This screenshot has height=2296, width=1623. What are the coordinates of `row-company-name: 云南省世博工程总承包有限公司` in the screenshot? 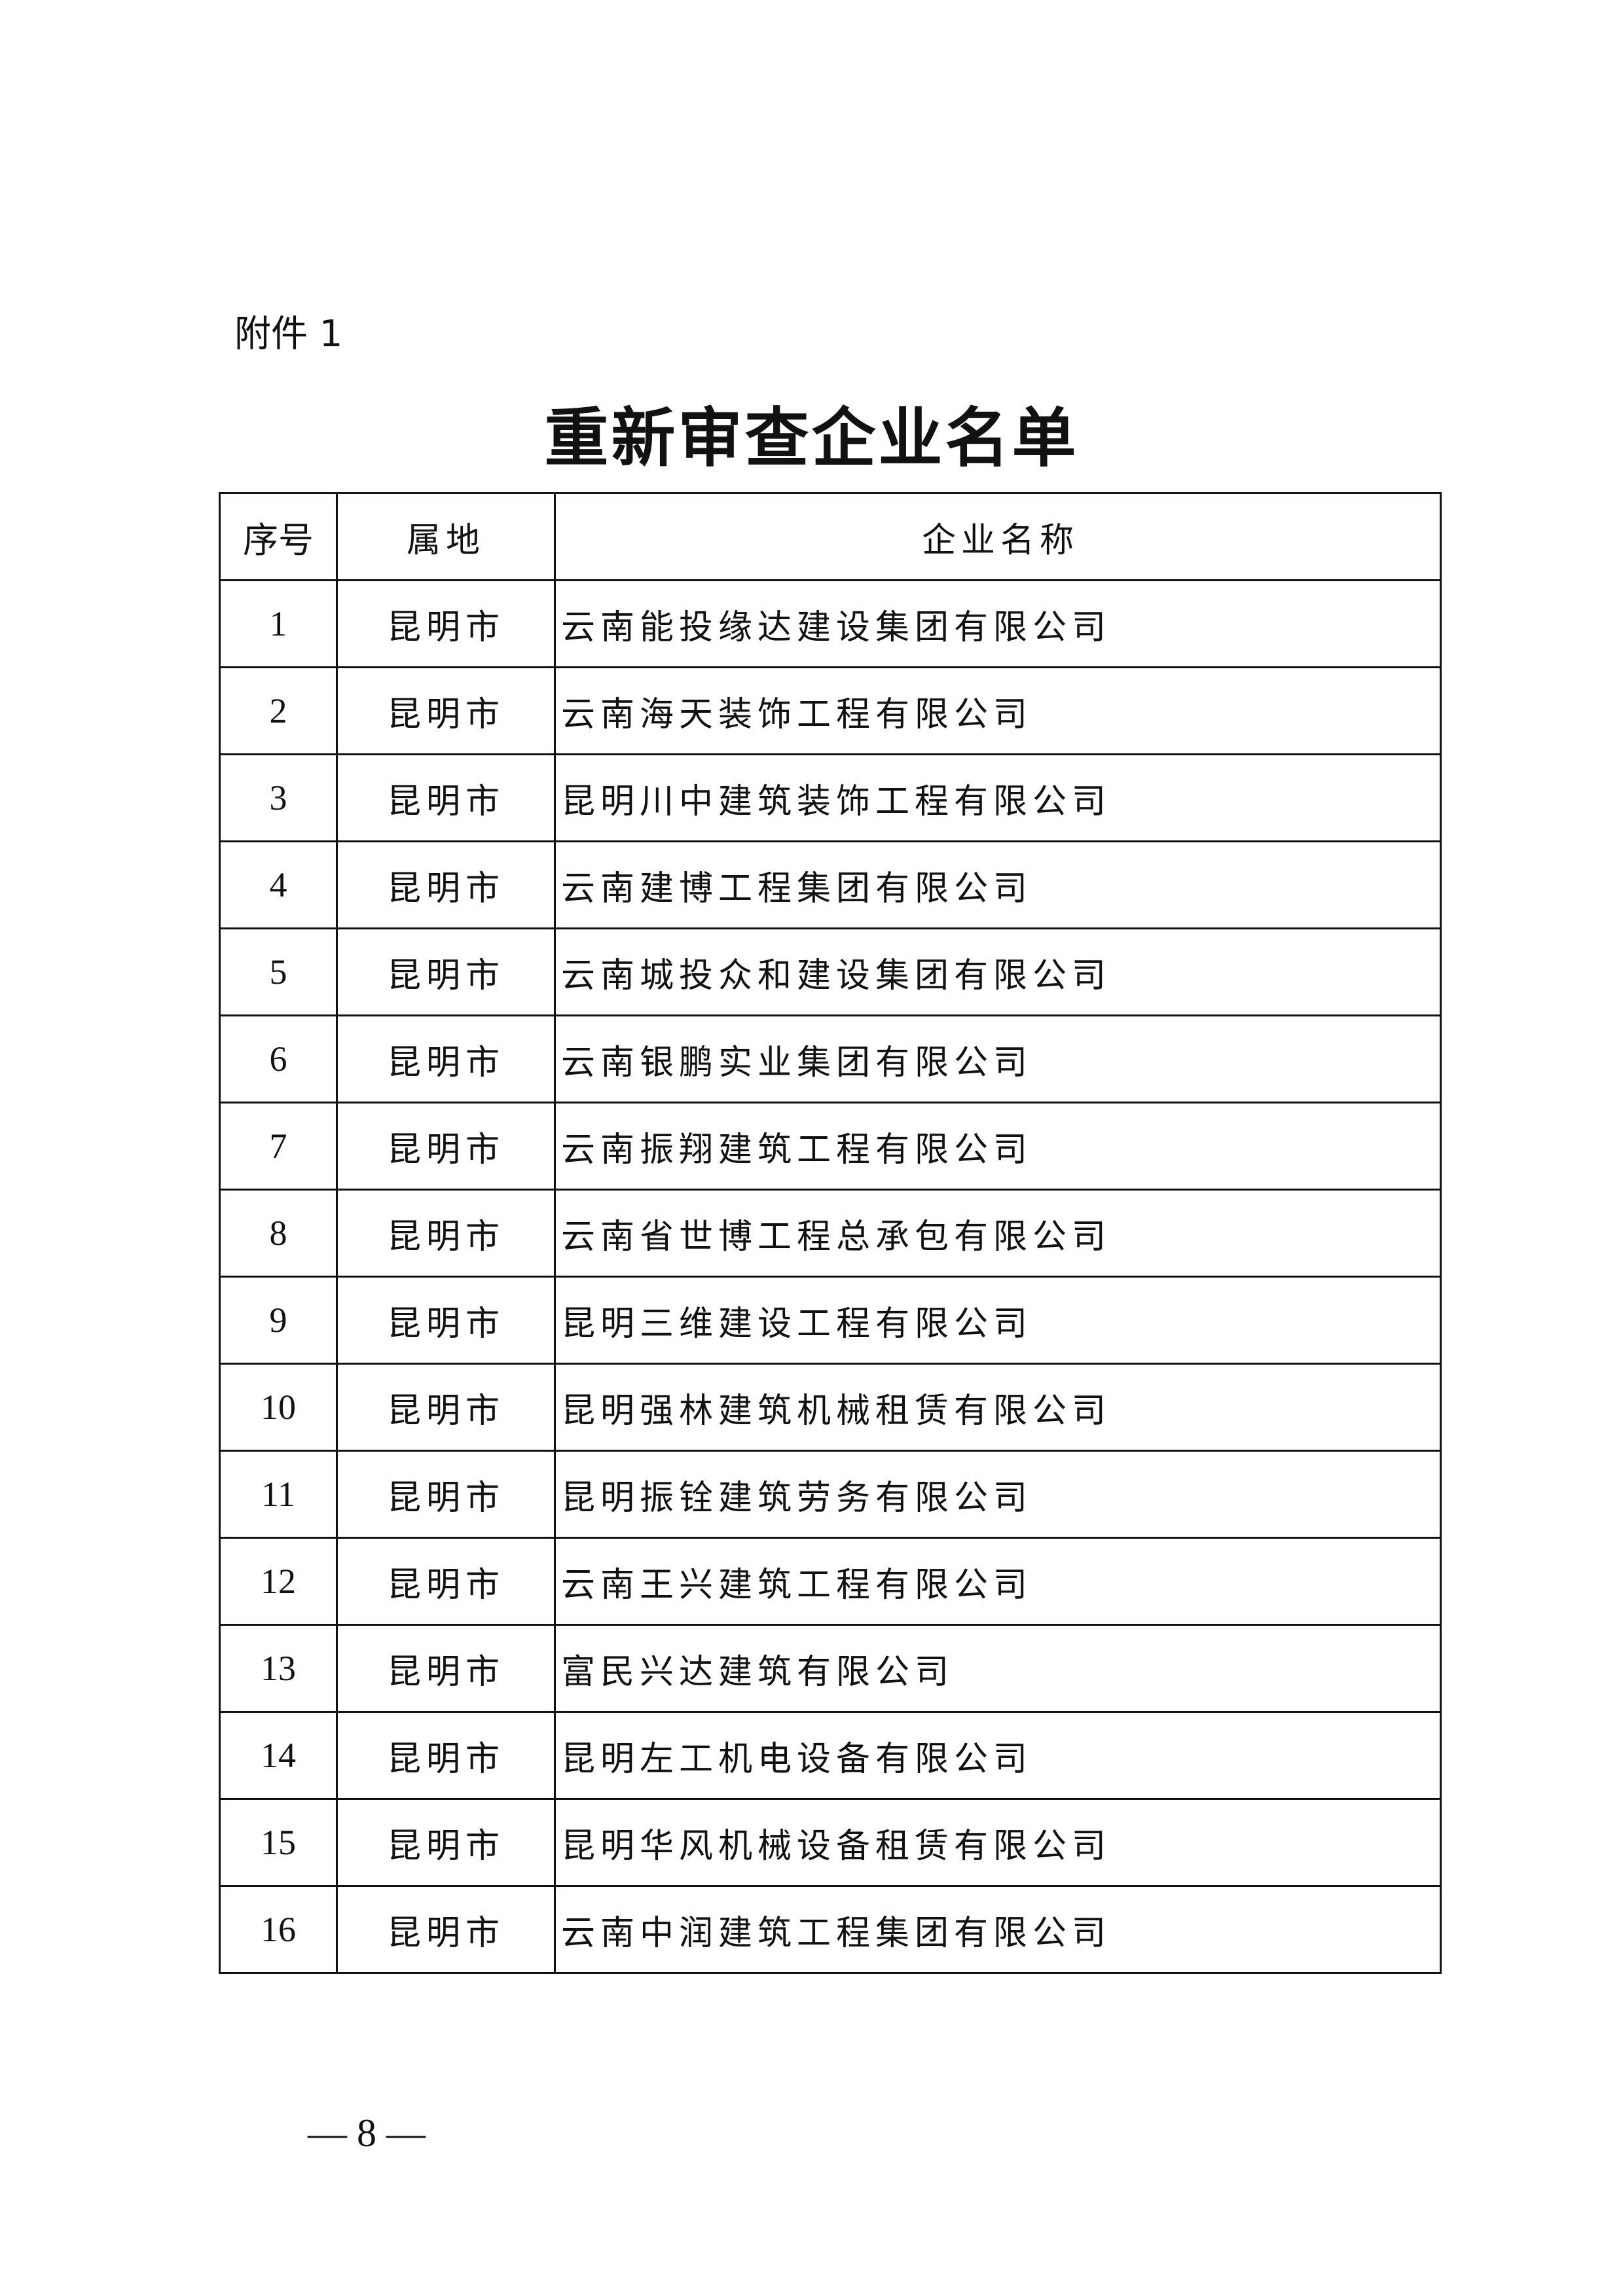 It's located at (998, 1233).